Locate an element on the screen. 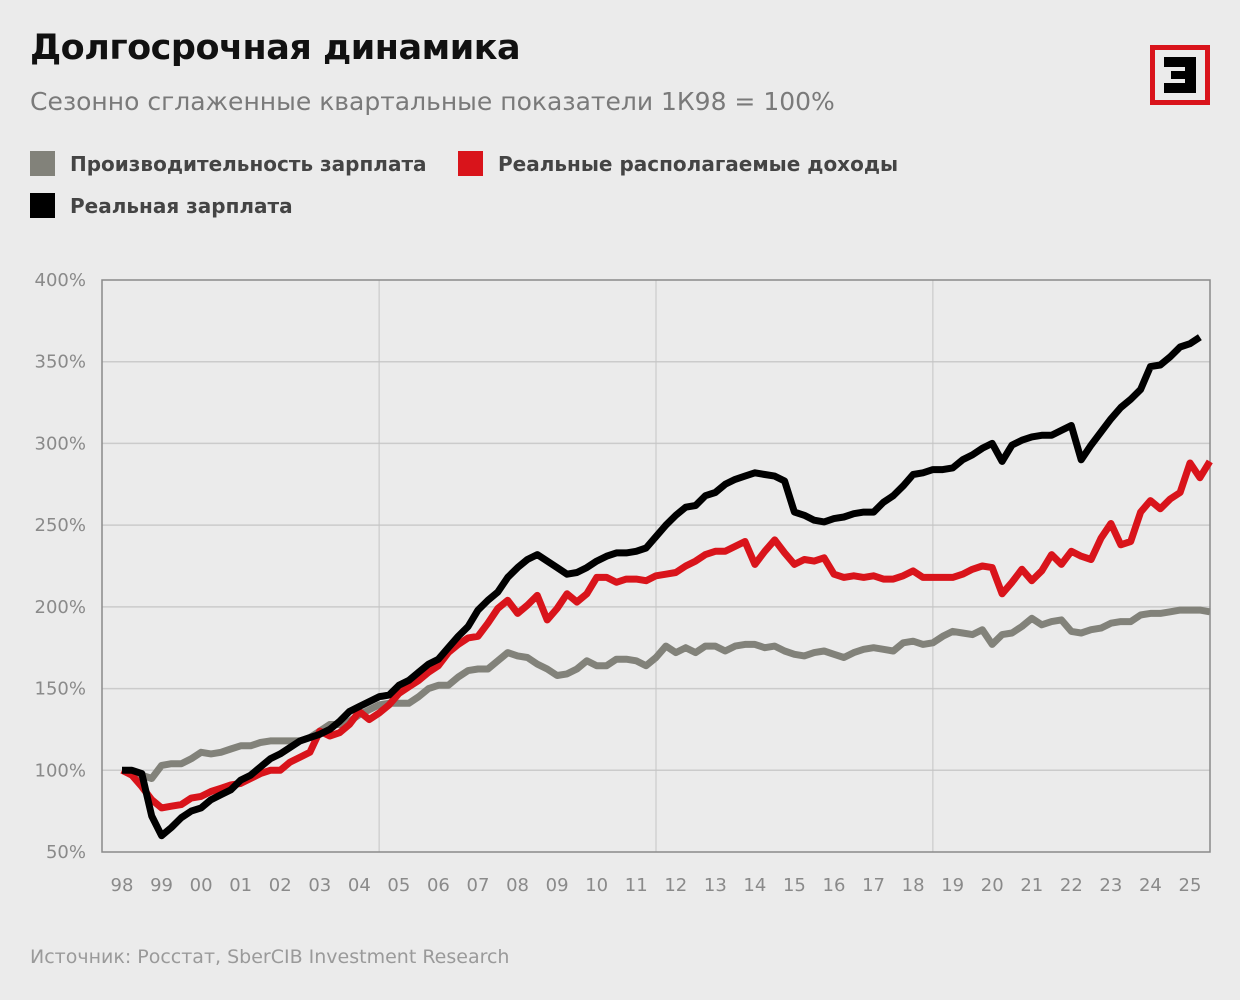 The height and width of the screenshot is (1000, 1240). legend-label: Реальная зарплата is located at coordinates (181, 205).